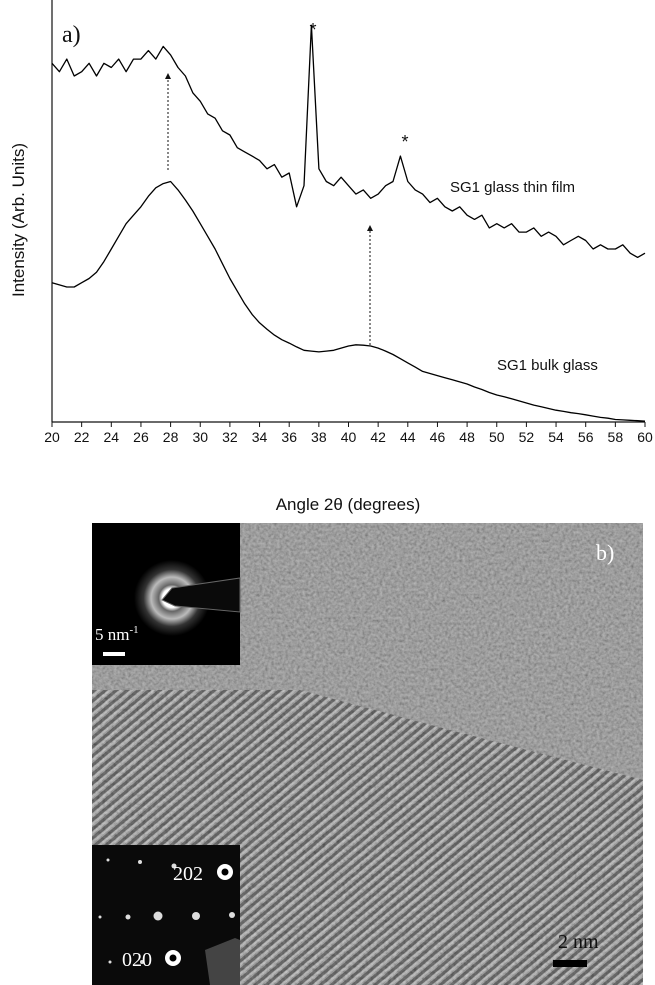  What do you see at coordinates (556, 437) in the screenshot?
I see `x-tick-label: 54` at bounding box center [556, 437].